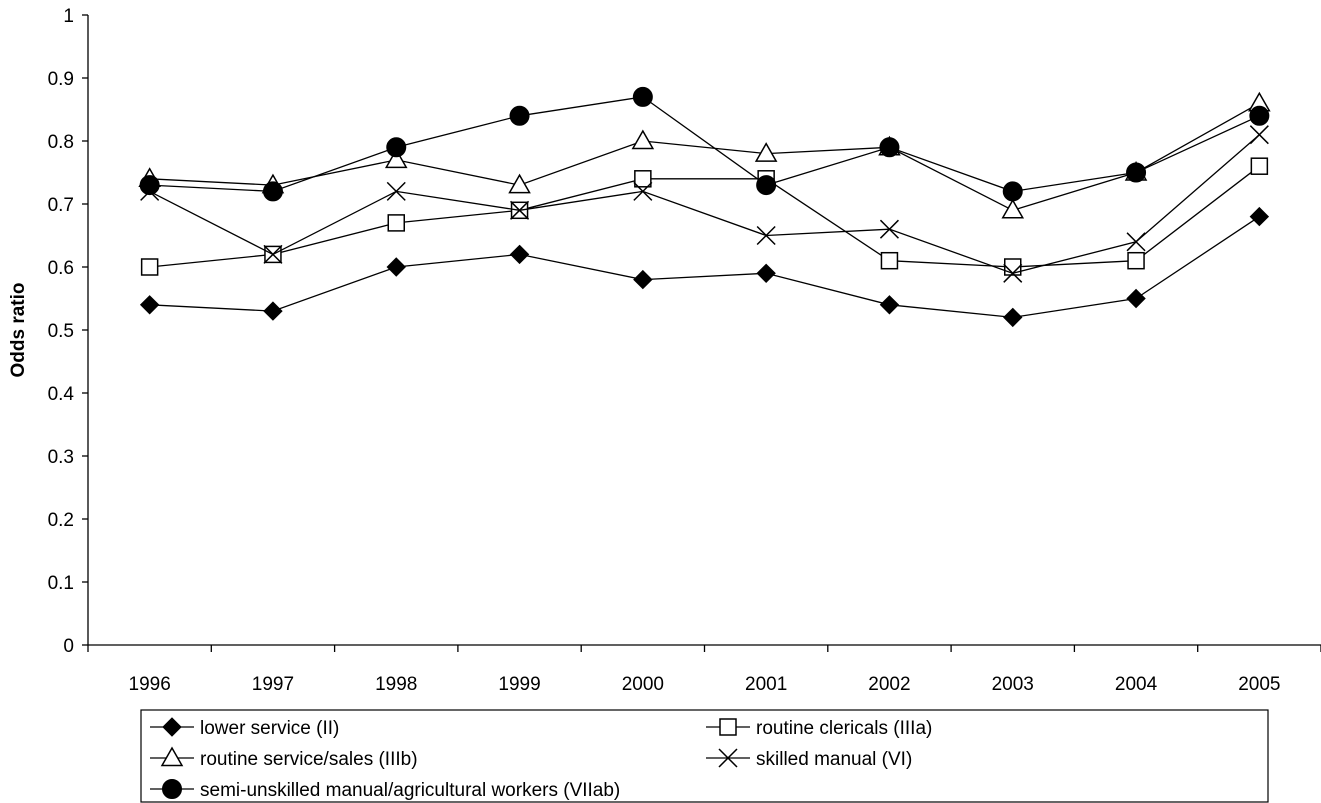 This screenshot has height=803, width=1321. Describe the element at coordinates (519, 684) in the screenshot. I see `x-tick-label: 1999` at that location.